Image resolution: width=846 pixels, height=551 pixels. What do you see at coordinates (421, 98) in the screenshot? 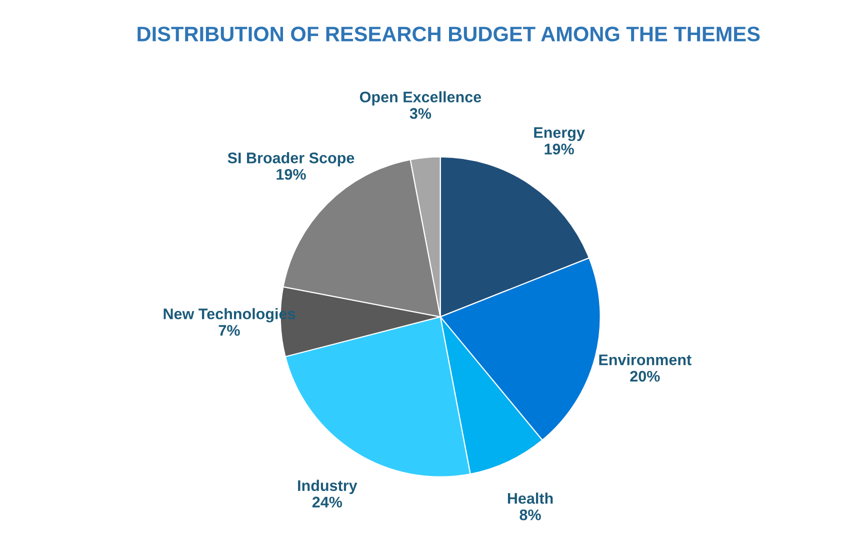
I see `slice-label: Open Excellence` at bounding box center [421, 98].